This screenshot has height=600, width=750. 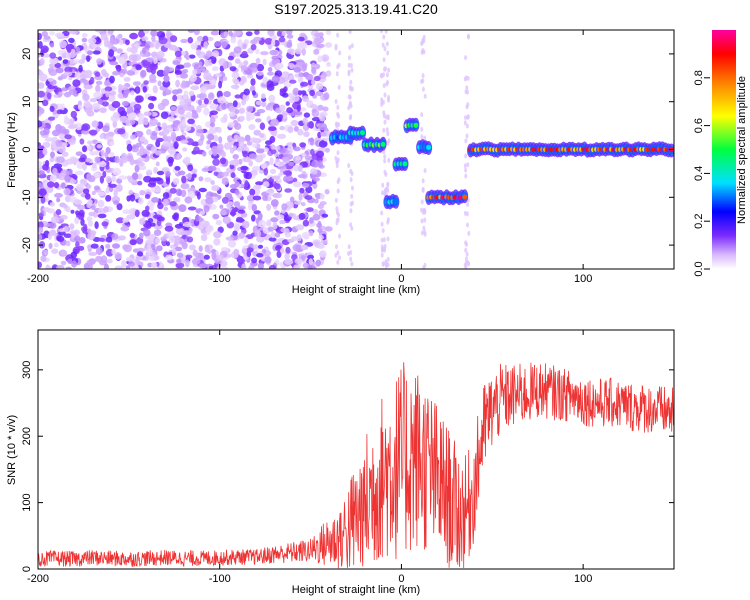 What do you see at coordinates (699, 221) in the screenshot?
I see `colorbar-tick-label: 0.2` at bounding box center [699, 221].